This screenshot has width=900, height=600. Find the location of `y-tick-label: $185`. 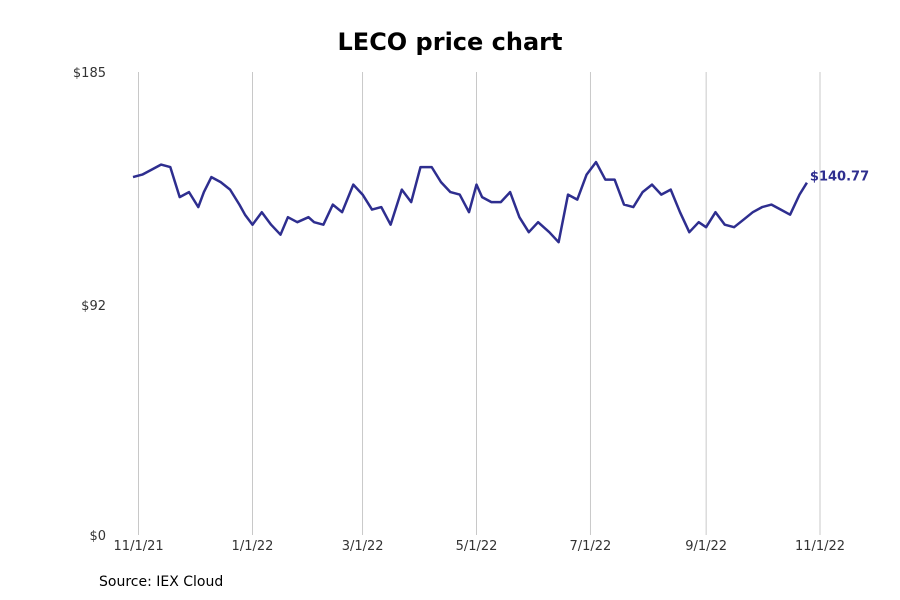

y-tick-label: $185 is located at coordinates (89, 73).